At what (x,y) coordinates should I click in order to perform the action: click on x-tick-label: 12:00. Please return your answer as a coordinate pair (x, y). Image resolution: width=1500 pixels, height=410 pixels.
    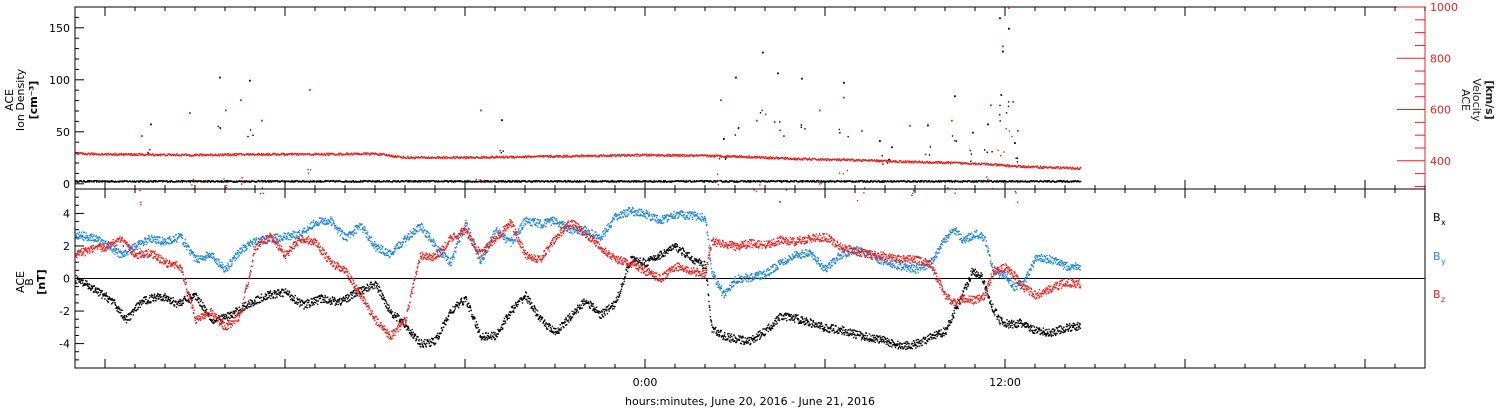
    Looking at the image, I should click on (1005, 382).